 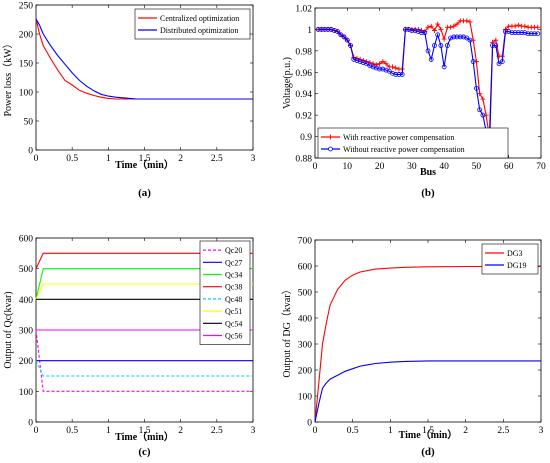 What do you see at coordinates (303, 95) in the screenshot?
I see `y-tick-label: 0.94` at bounding box center [303, 95].